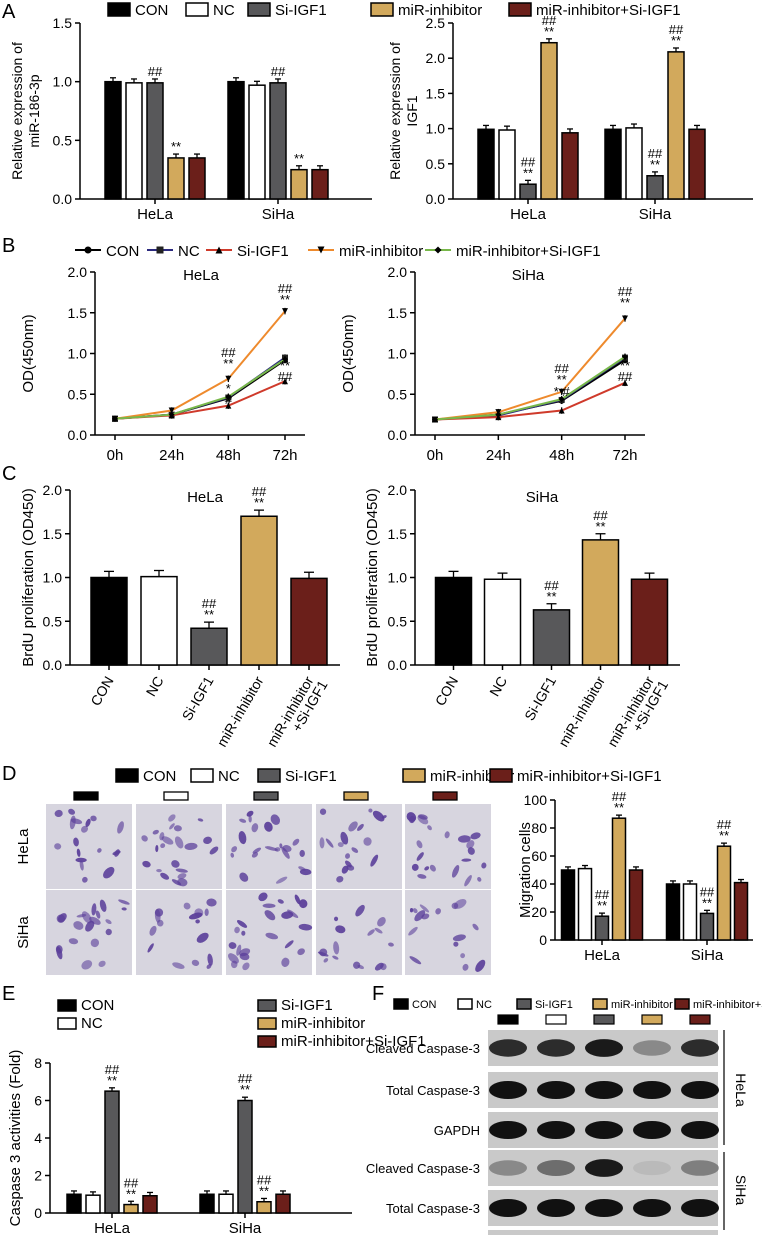 The height and width of the screenshot is (1235, 762). I want to click on chart-b1-sig-label: *, so click(228, 388).